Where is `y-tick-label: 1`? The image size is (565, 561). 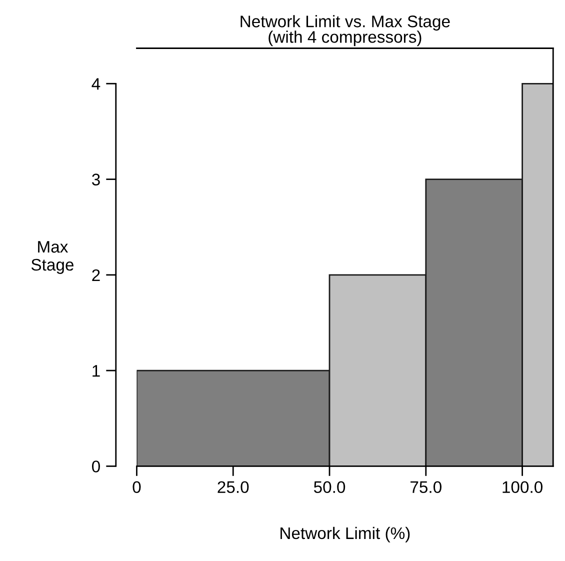 y-tick-label: 1 is located at coordinates (96, 371).